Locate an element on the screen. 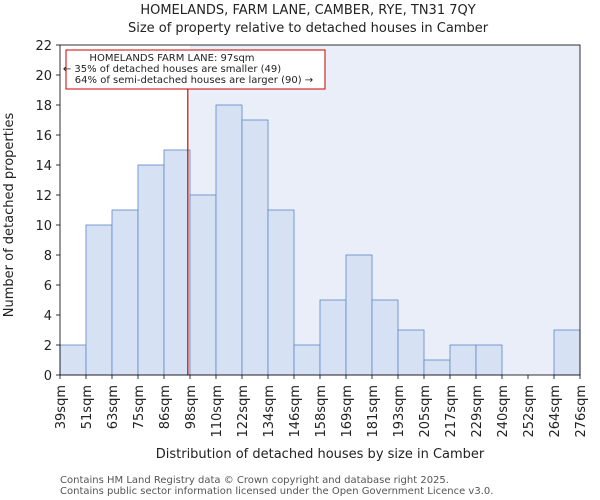 The width and height of the screenshot is (600, 500). bar-51sqm is located at coordinates (99, 300).